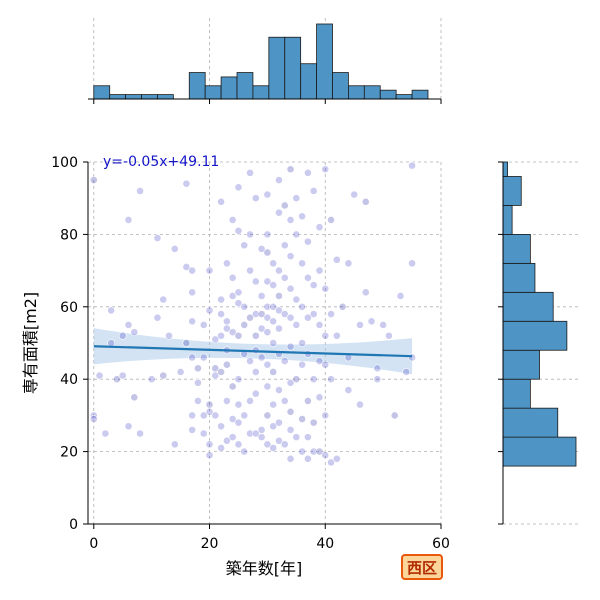  I want to click on district-badge: 西区, so click(422, 567).